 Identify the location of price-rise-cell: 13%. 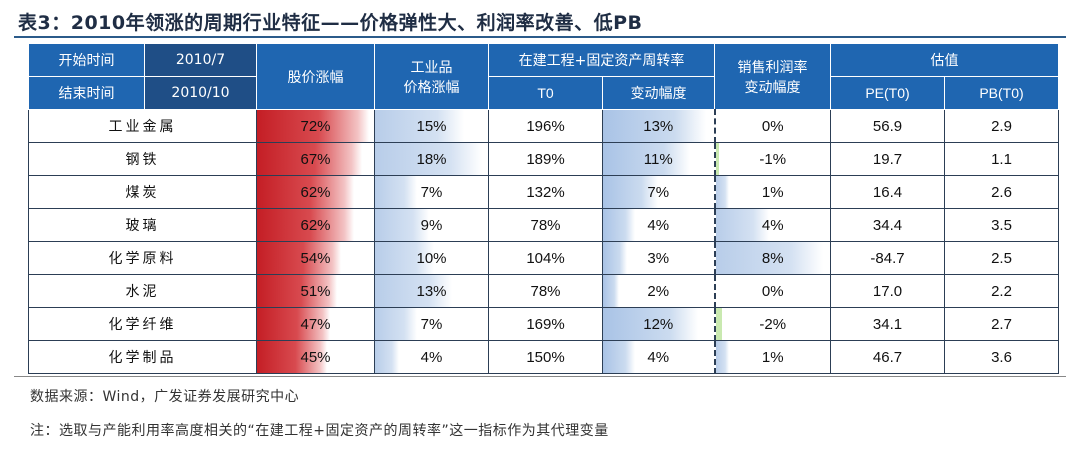
(431, 291).